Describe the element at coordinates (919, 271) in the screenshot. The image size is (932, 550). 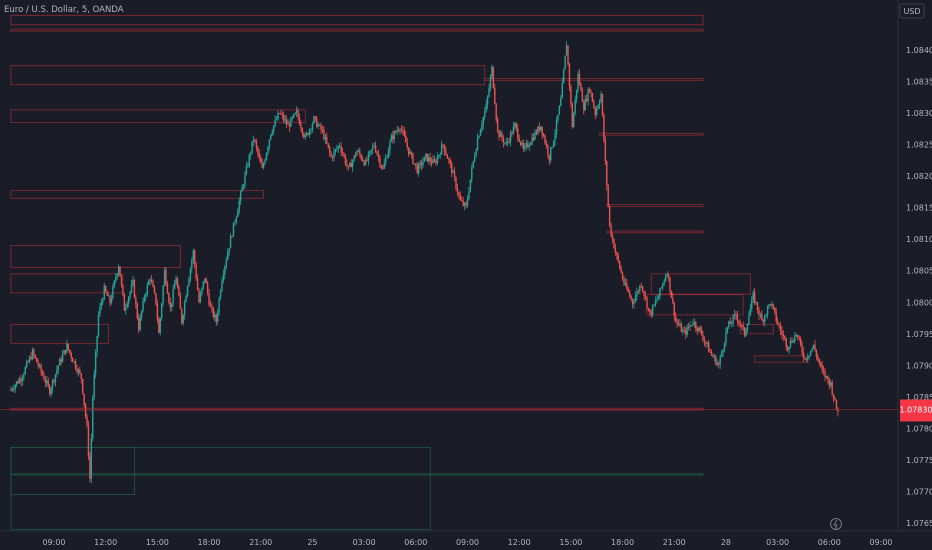
I see `y-tick-label: 1.08050` at that location.